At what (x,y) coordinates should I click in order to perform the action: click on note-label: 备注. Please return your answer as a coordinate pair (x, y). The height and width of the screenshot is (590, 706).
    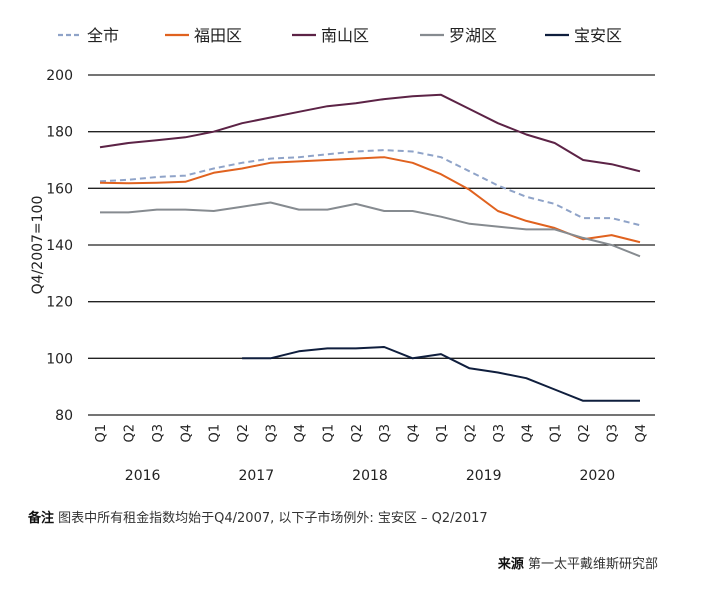
    Looking at the image, I should click on (41, 518).